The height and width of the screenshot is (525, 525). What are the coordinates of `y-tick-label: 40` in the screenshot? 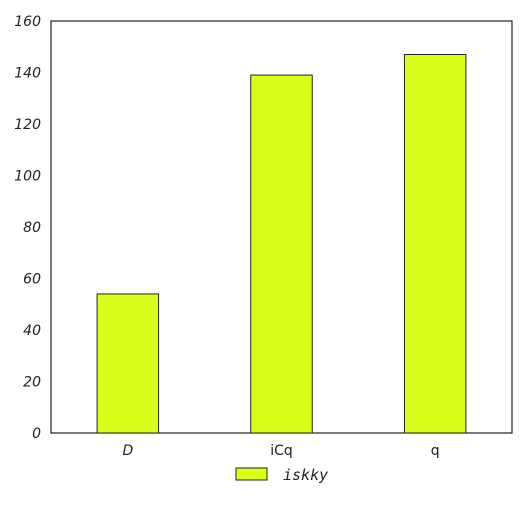 It's located at (32, 331).